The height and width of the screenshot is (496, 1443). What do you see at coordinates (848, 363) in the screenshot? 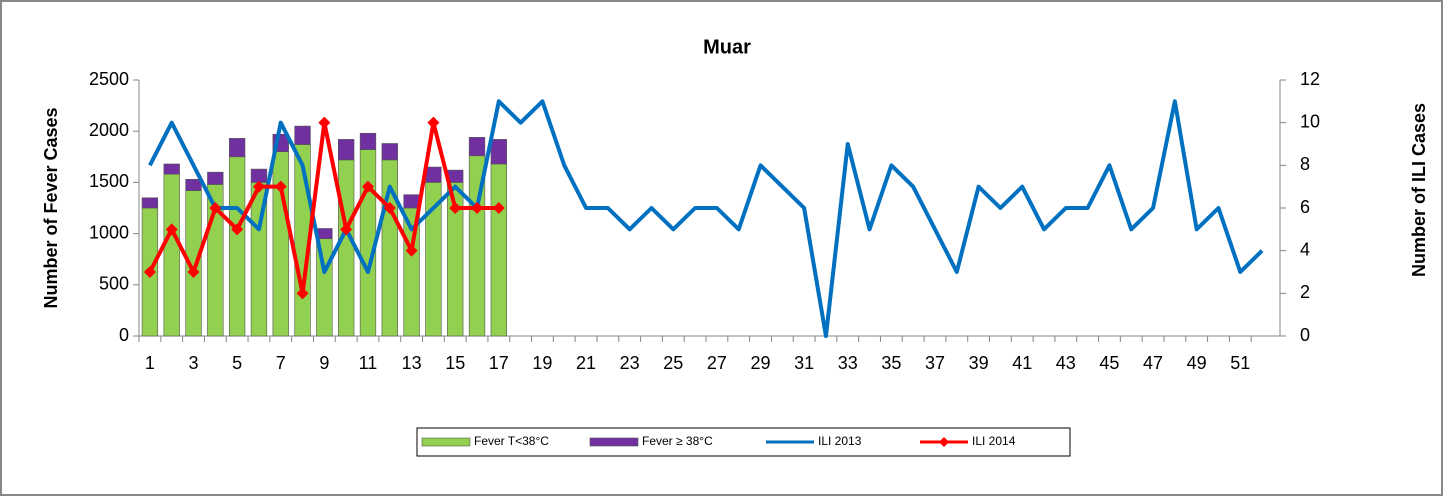
I see `x-tick-label: 33` at bounding box center [848, 363].